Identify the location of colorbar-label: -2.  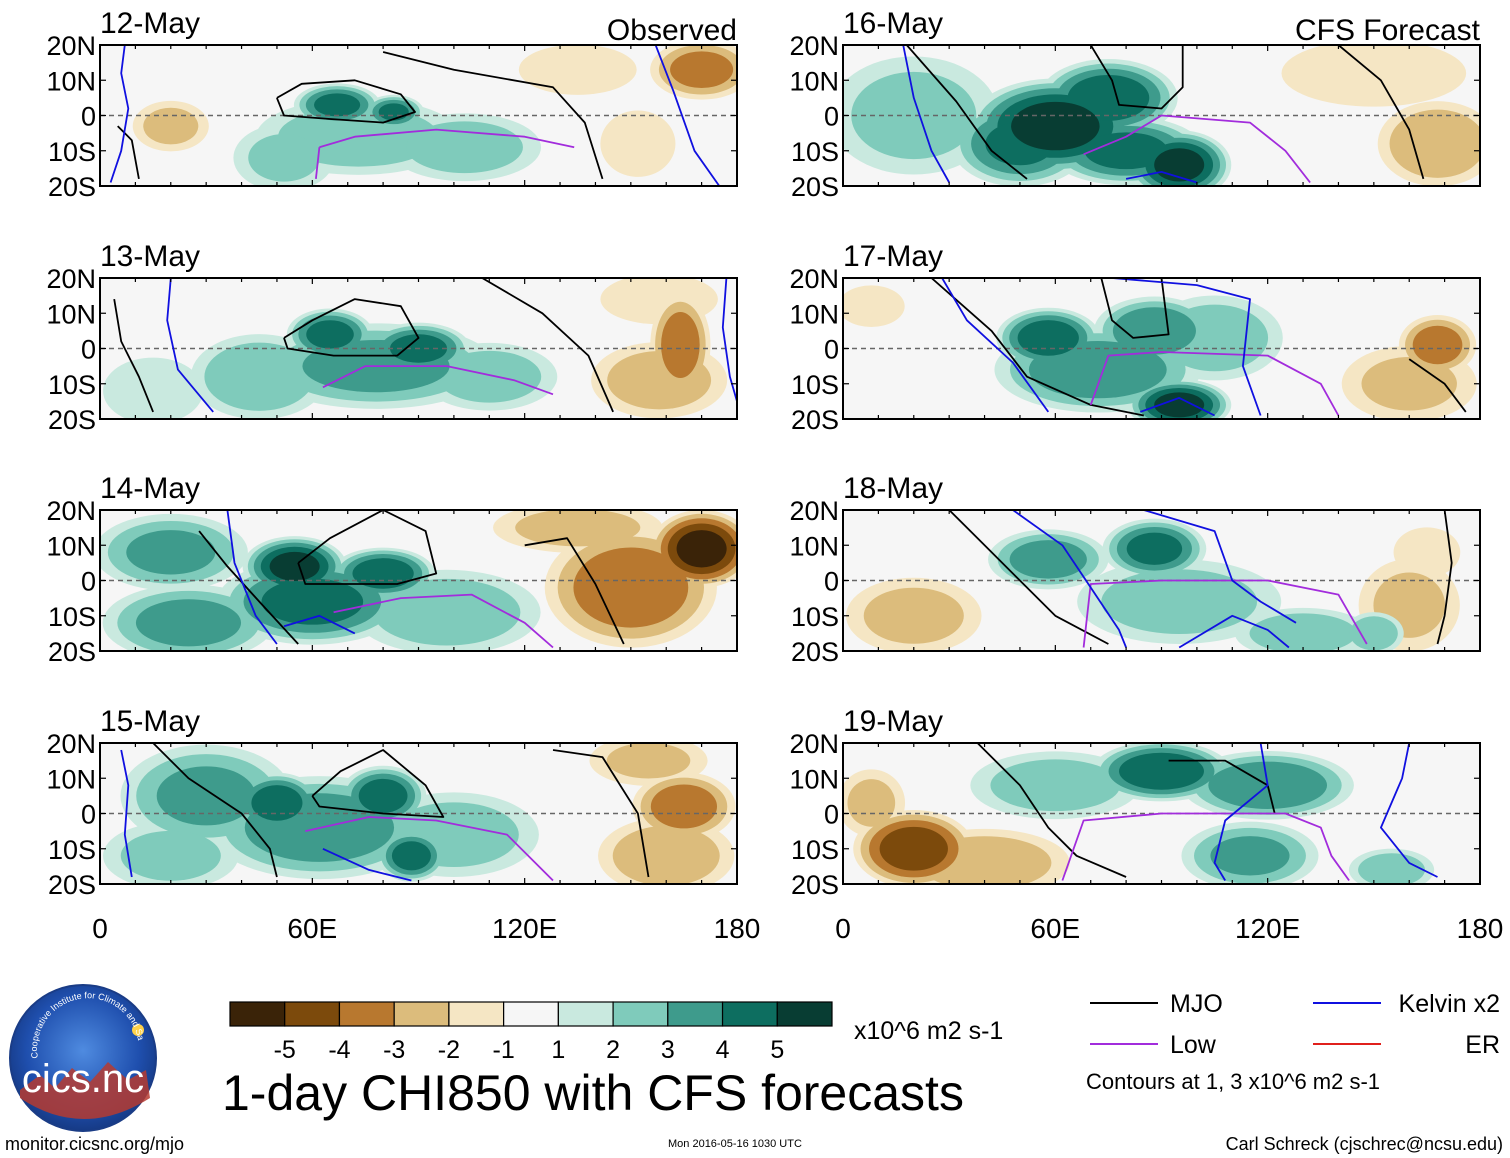
(449, 1050).